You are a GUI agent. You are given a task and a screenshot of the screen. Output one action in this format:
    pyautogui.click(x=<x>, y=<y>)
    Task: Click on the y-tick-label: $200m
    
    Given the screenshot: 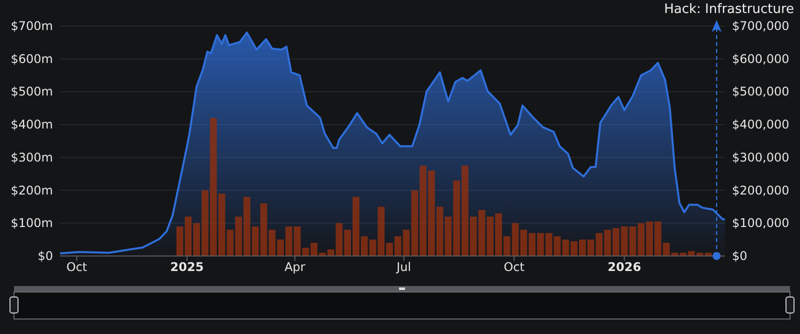 What is the action you would take?
    pyautogui.click(x=31, y=190)
    